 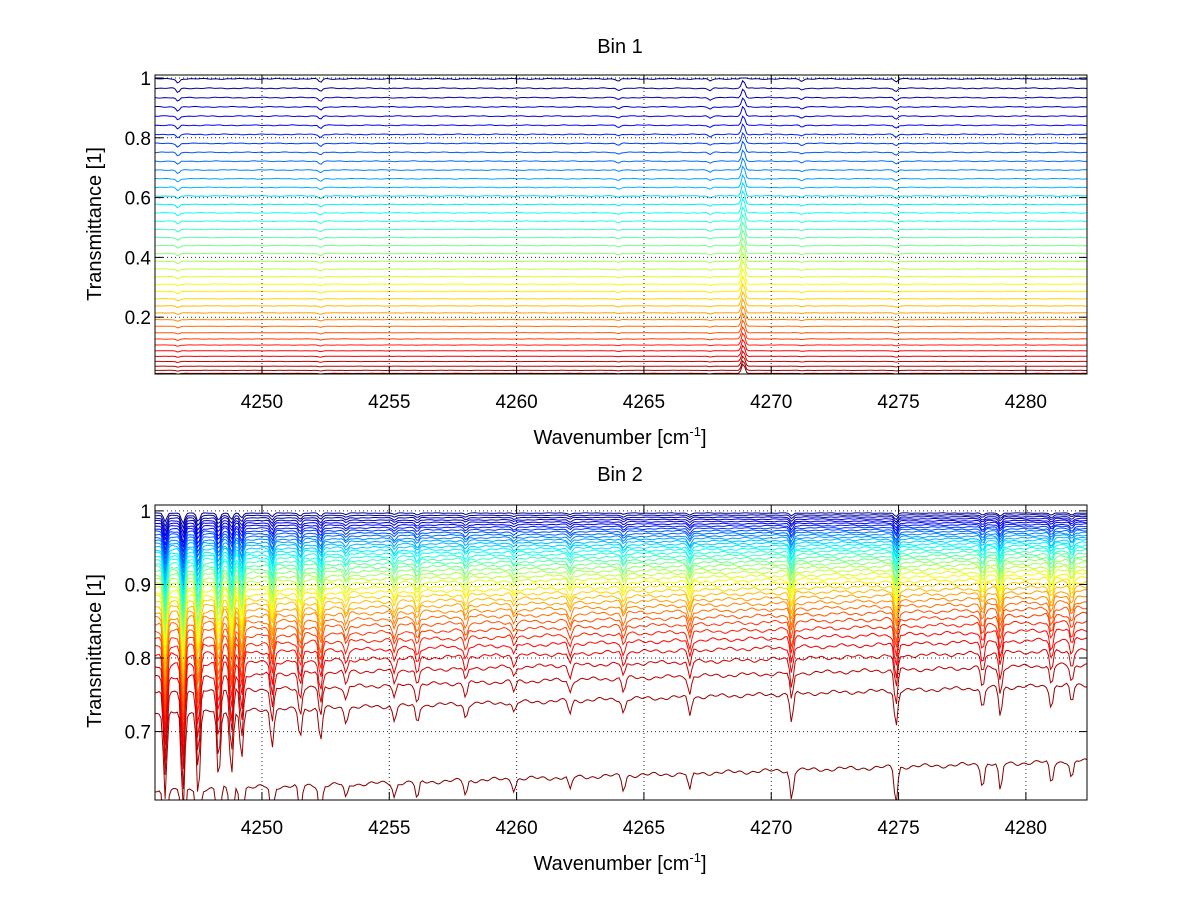 I want to click on panel2-xtick-label-0: 4250, so click(x=262, y=828).